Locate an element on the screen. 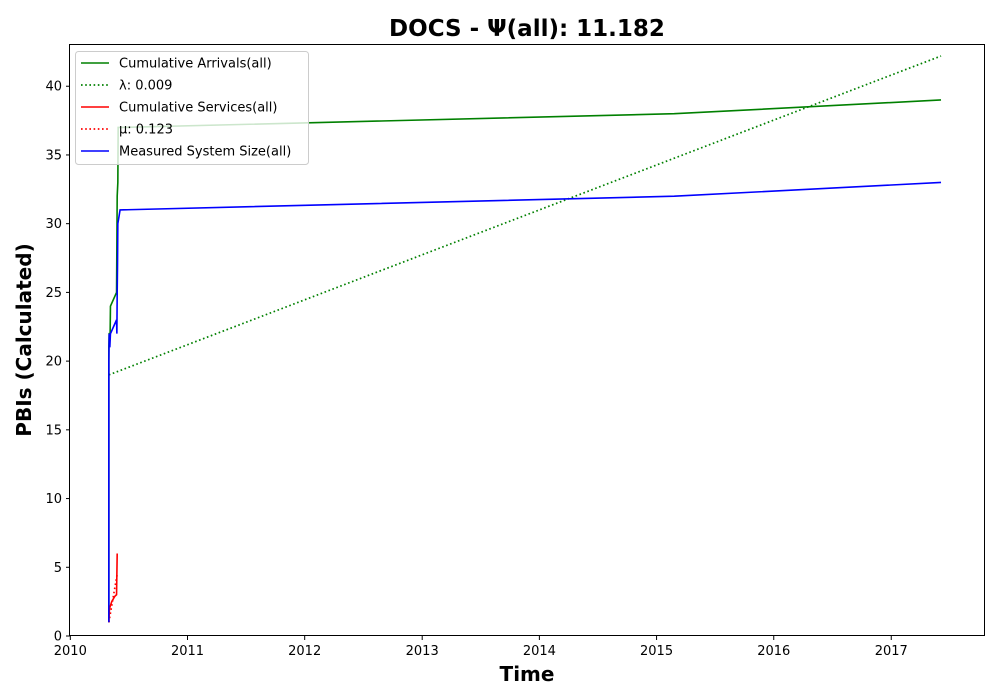  y-axis-label: PBIs (Calculated) is located at coordinates (24, 339).